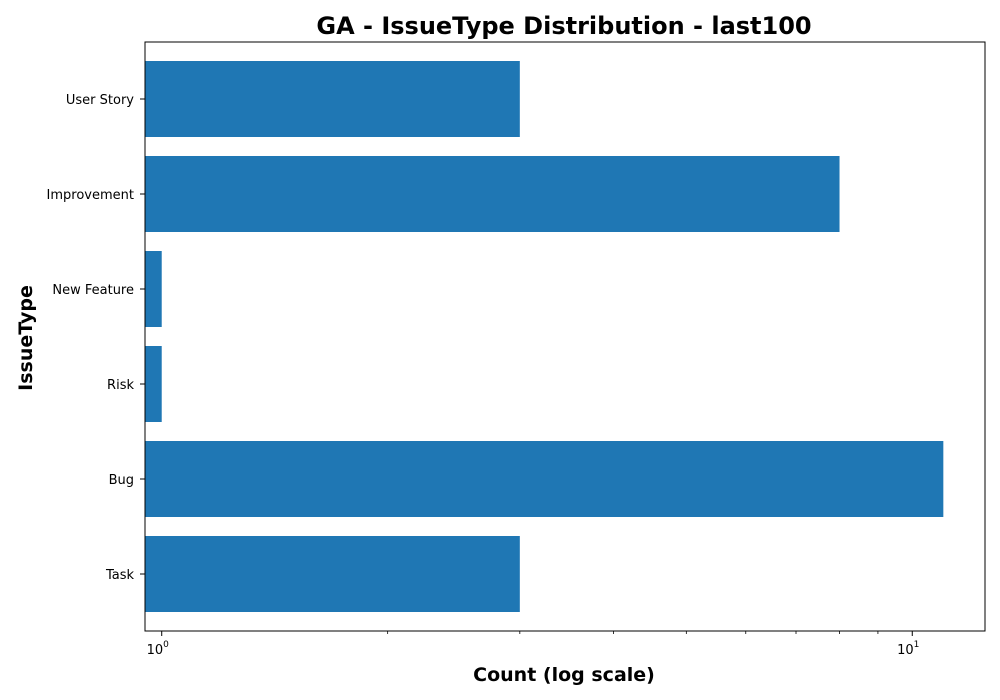  Describe the element at coordinates (153, 384) in the screenshot. I see `bar-risk` at that location.